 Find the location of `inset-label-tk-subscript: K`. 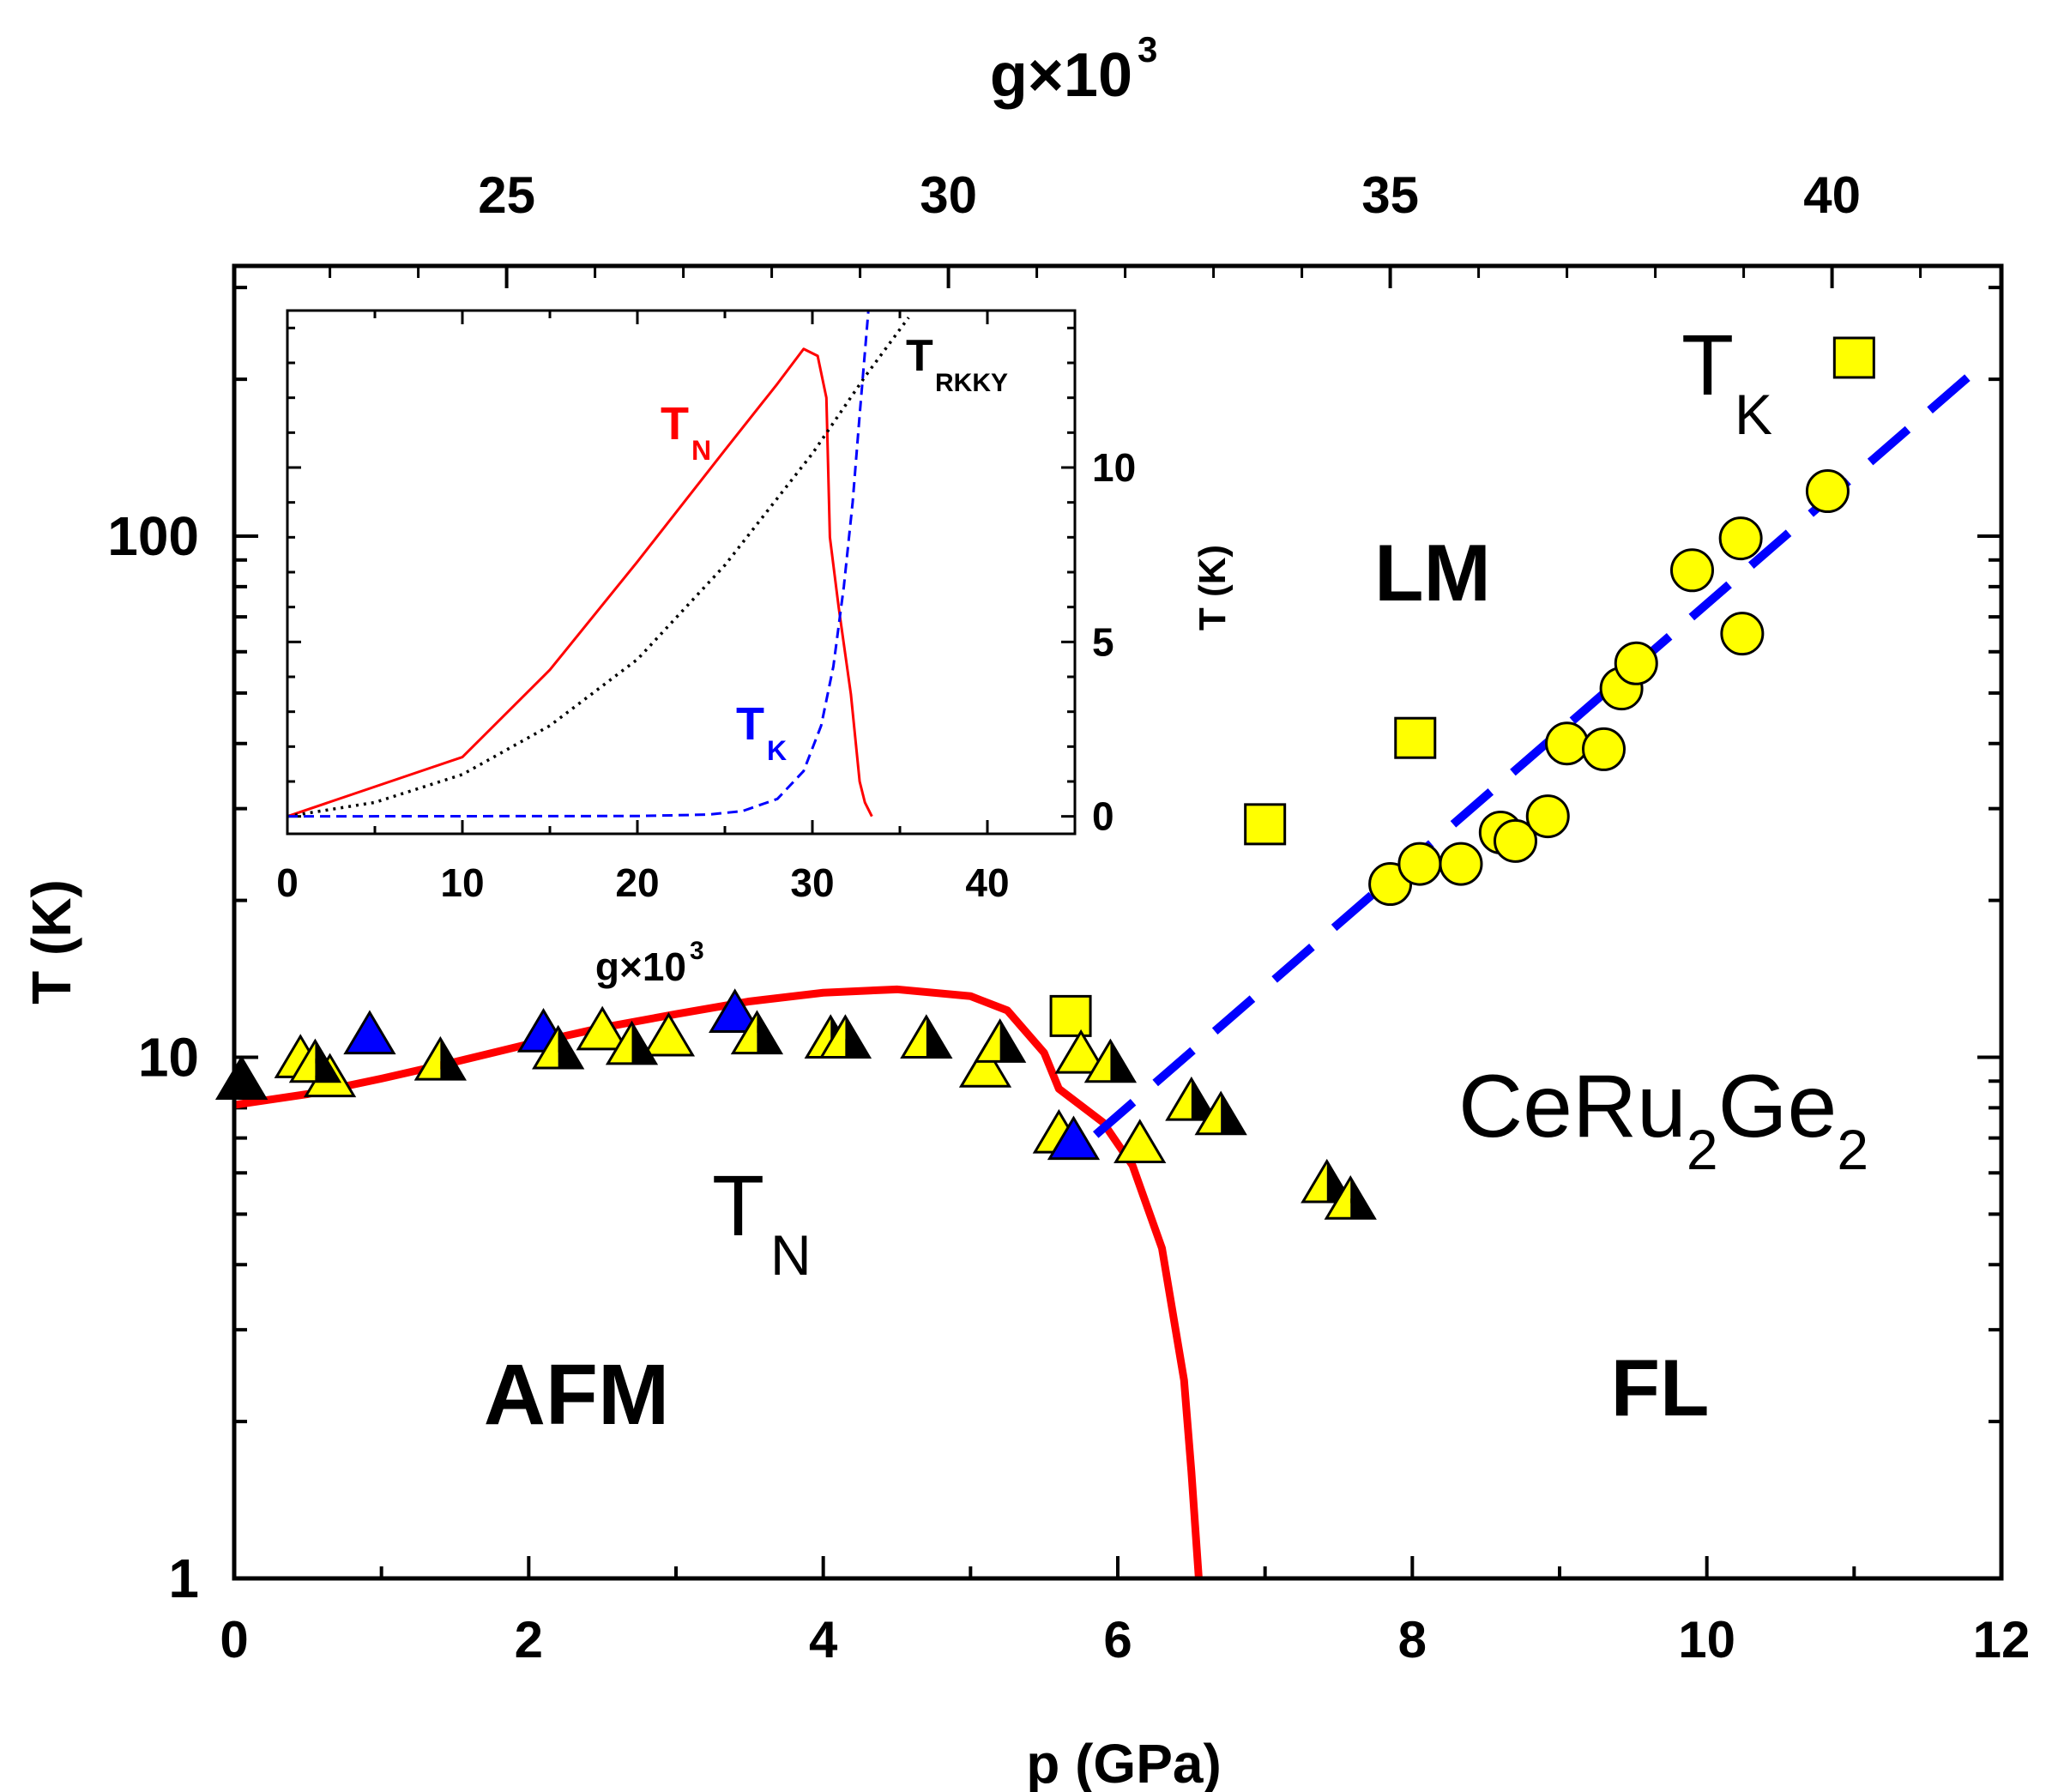

inset-label-tk-subscript: K is located at coordinates (777, 750).